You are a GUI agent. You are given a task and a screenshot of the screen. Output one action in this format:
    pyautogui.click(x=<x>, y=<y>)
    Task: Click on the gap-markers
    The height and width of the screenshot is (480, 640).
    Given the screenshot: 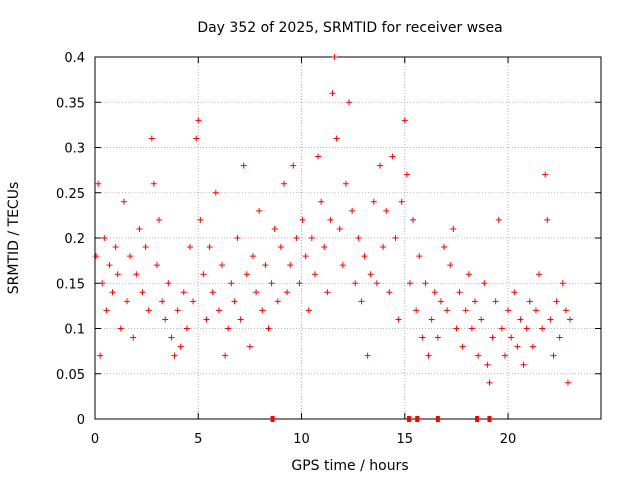 What is the action you would take?
    pyautogui.click(x=381, y=419)
    